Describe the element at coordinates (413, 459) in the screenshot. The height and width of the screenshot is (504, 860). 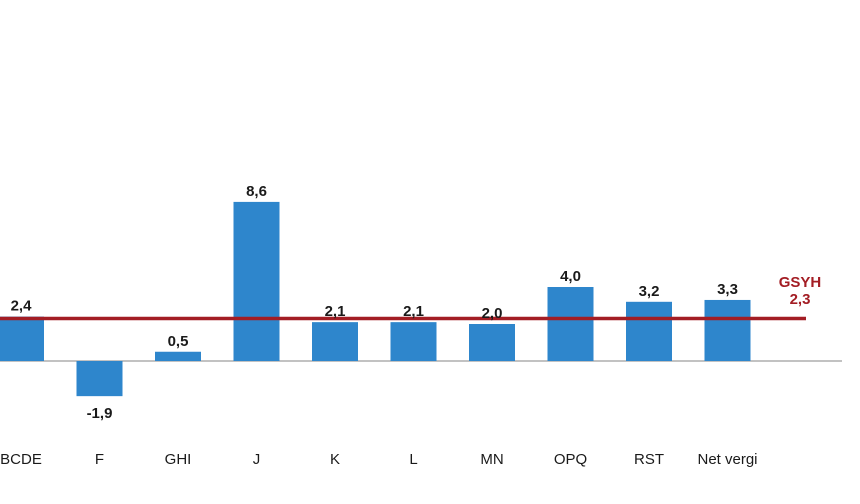
I see `category-label: L` at that location.